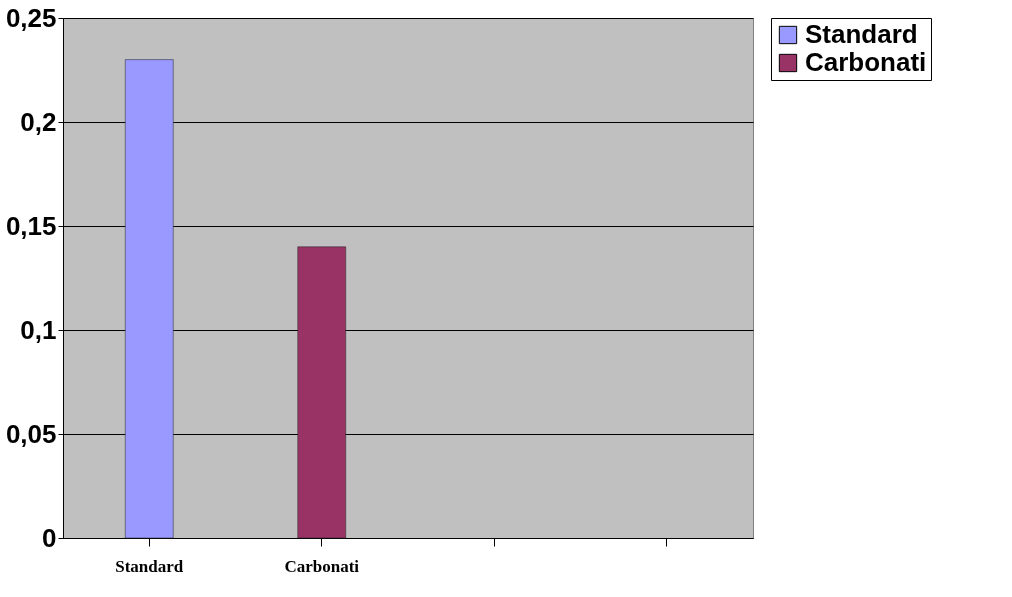 The image size is (1012, 597). Describe the element at coordinates (38, 121) in the screenshot. I see `y-tick-label: 0,2` at that location.